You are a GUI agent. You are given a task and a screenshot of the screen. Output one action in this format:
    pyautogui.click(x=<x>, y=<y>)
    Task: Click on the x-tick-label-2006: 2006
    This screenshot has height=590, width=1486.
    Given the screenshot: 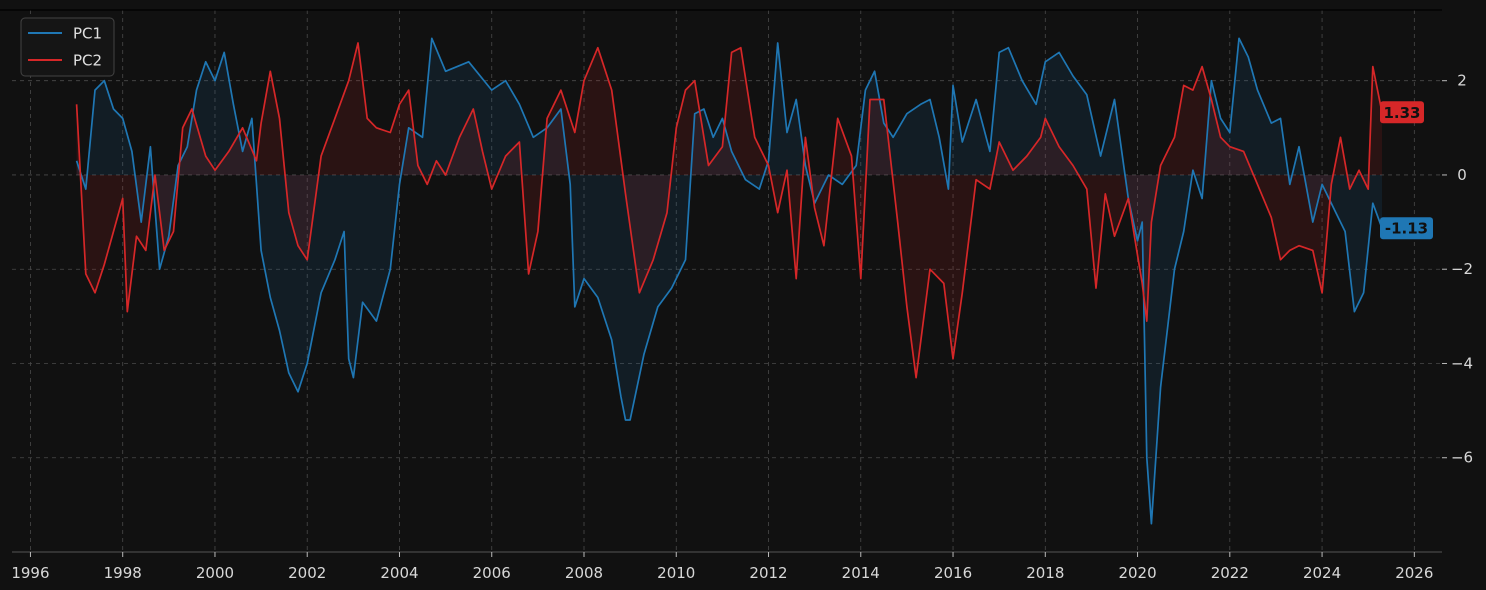 What is the action you would take?
    pyautogui.click(x=492, y=573)
    